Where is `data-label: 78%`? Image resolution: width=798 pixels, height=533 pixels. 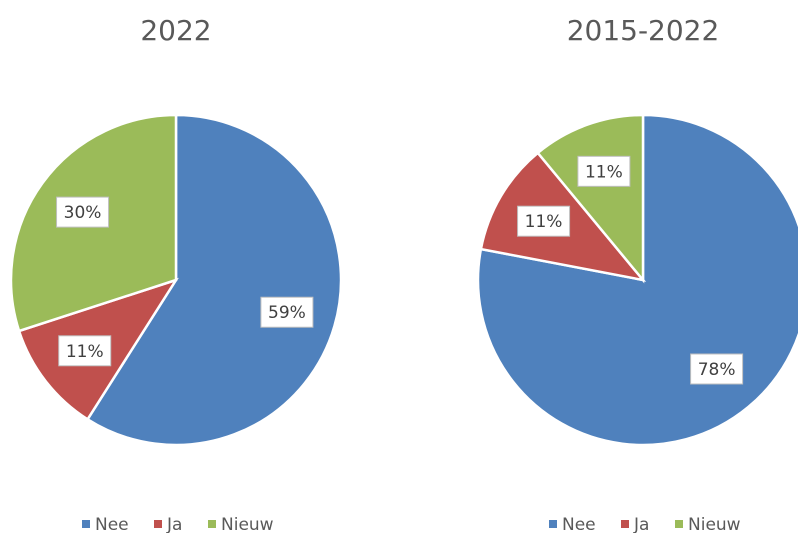 data-label: 78% is located at coordinates (717, 369).